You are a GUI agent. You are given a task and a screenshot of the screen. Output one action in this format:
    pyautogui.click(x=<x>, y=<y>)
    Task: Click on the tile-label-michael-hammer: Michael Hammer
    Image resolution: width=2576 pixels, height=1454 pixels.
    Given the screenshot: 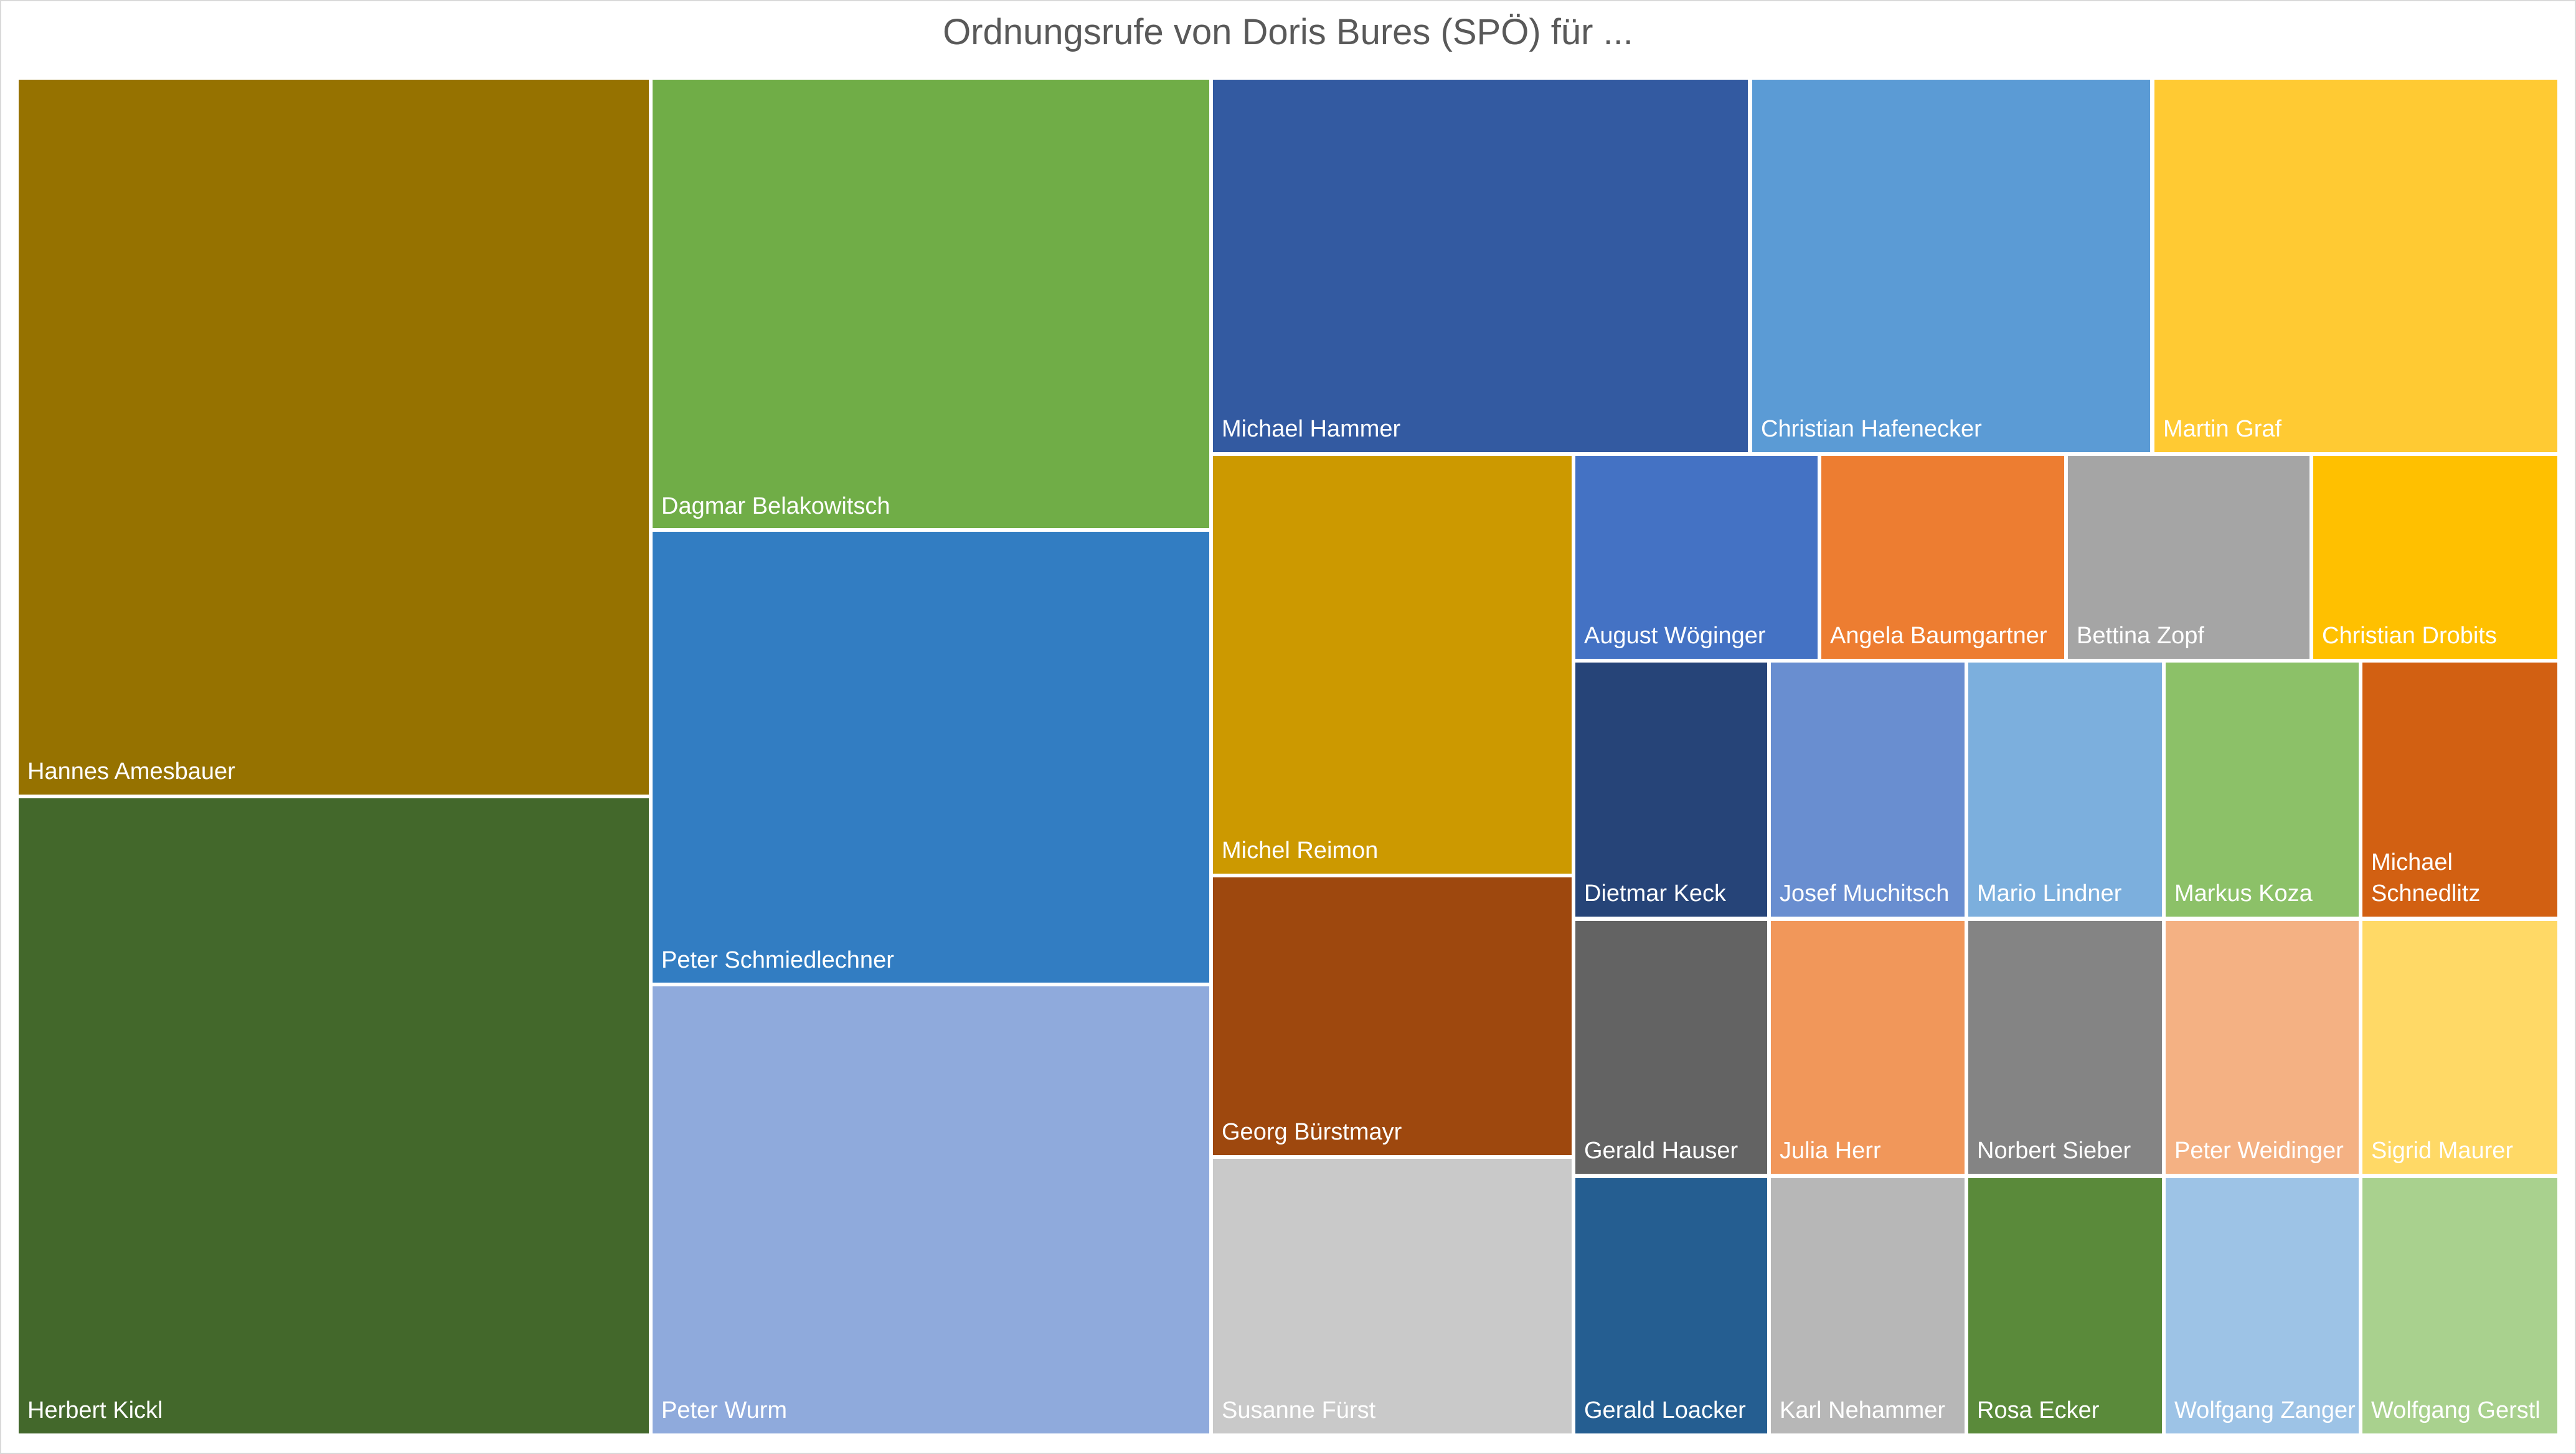 What is the action you would take?
    pyautogui.click(x=1311, y=429)
    